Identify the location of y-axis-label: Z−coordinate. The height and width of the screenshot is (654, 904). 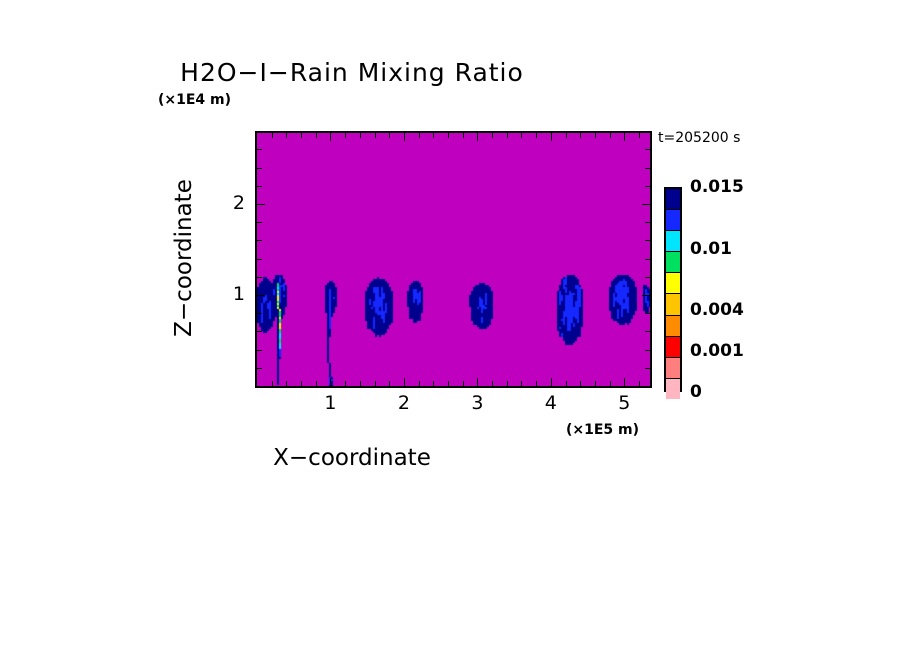
(184, 258).